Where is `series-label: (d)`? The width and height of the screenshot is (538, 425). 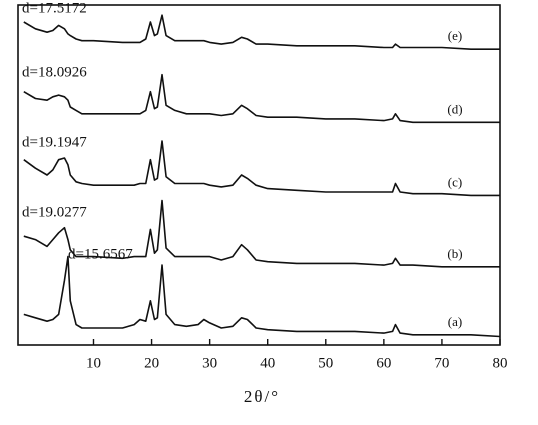 series-label: (d) is located at coordinates (454, 108).